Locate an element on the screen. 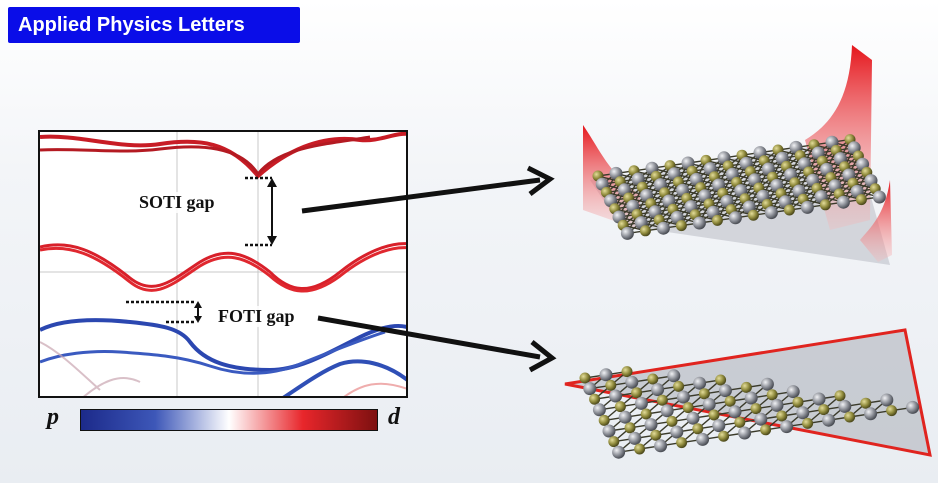 This screenshot has width=938, height=483. d-band-faint is located at coordinates (374, 389).